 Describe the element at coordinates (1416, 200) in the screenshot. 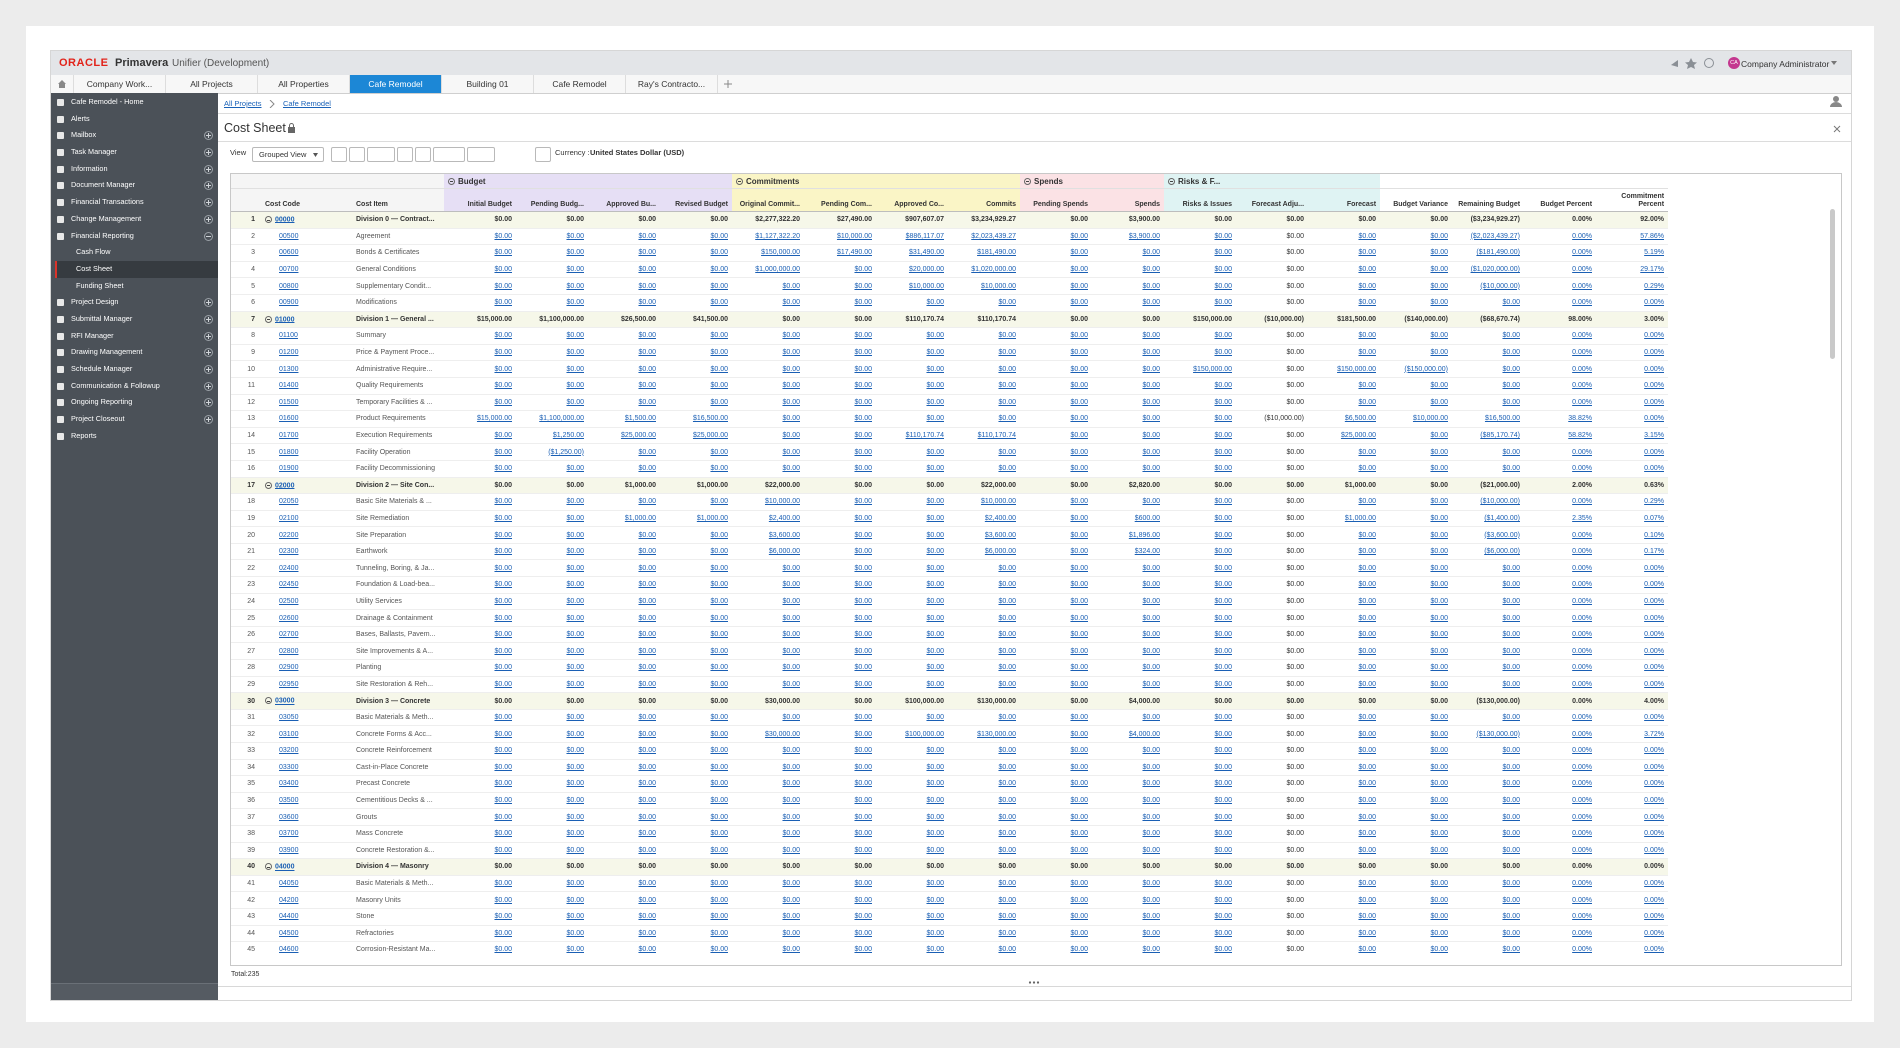

I see `column-header: Budget Variance` at that location.